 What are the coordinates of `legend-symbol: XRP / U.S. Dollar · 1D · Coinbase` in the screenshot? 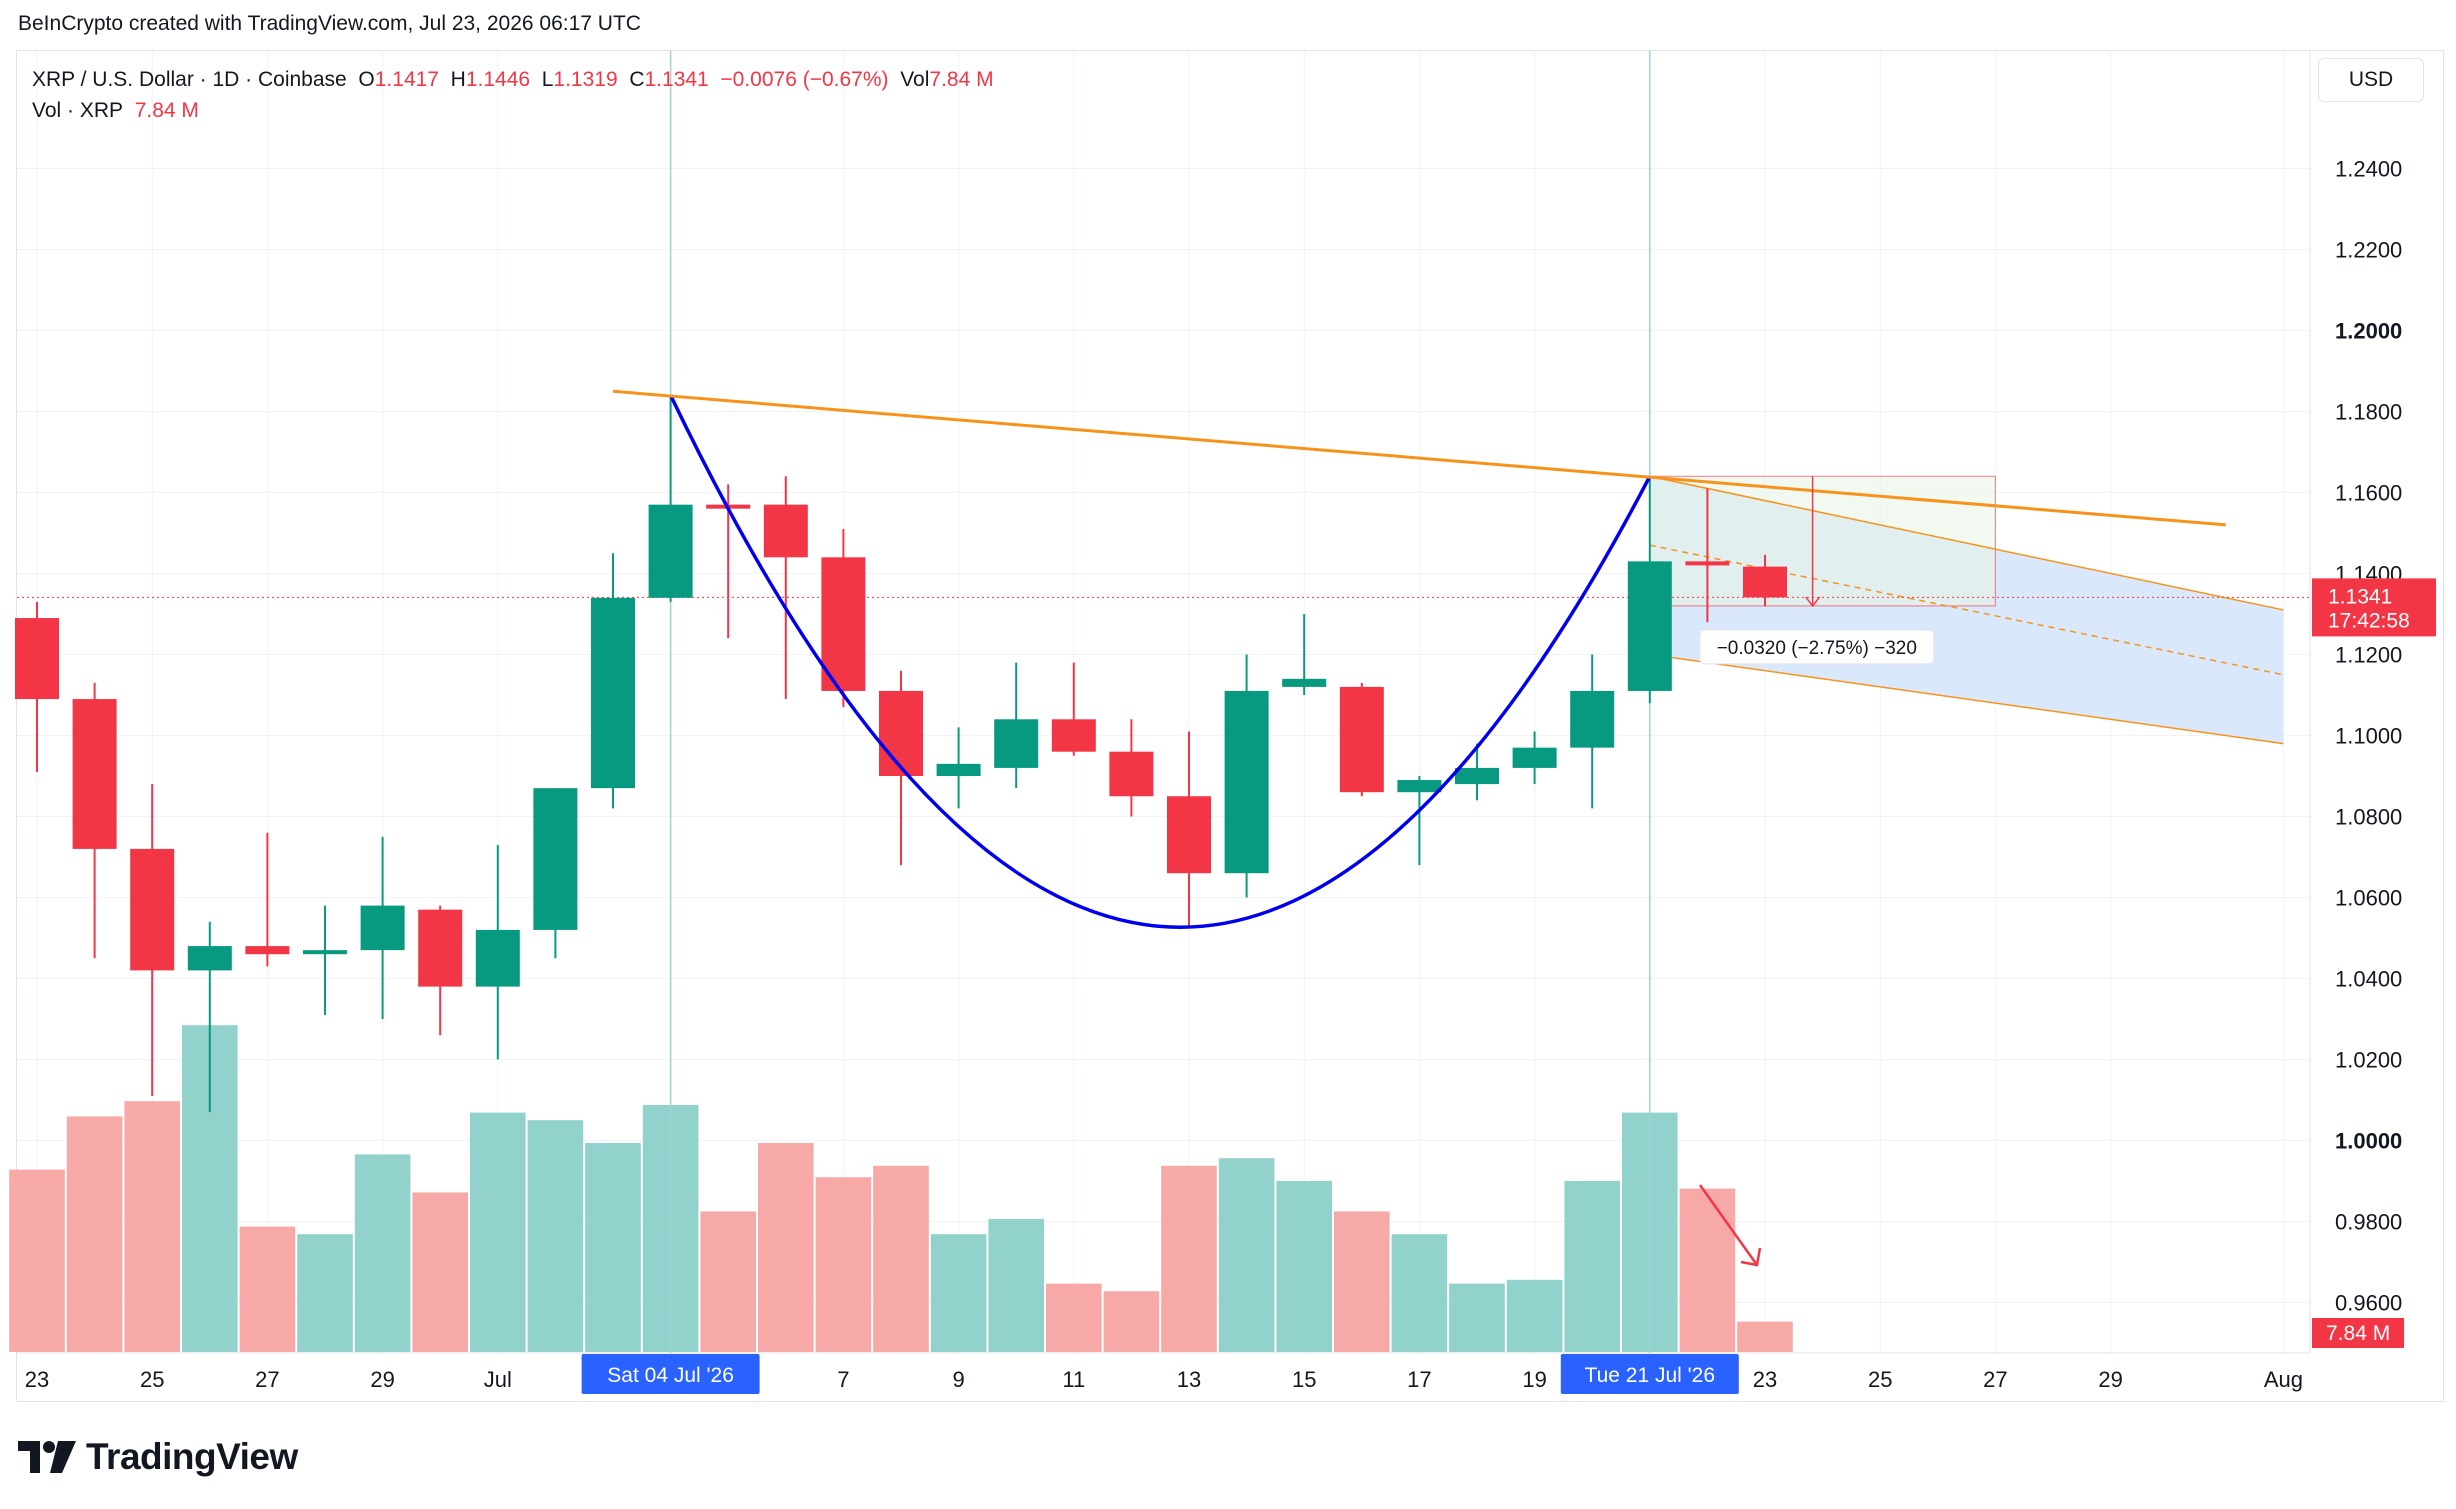 It's located at (189, 79).